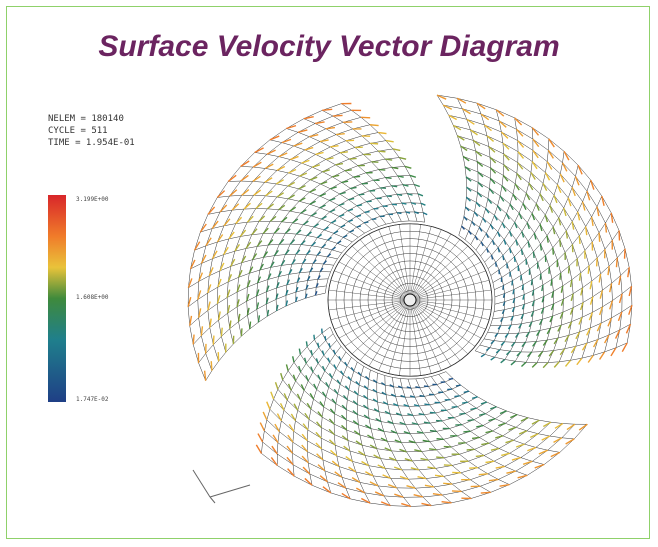 This screenshot has width=658, height=547. I want to click on info-line: CYCLE = 511, so click(78, 131).